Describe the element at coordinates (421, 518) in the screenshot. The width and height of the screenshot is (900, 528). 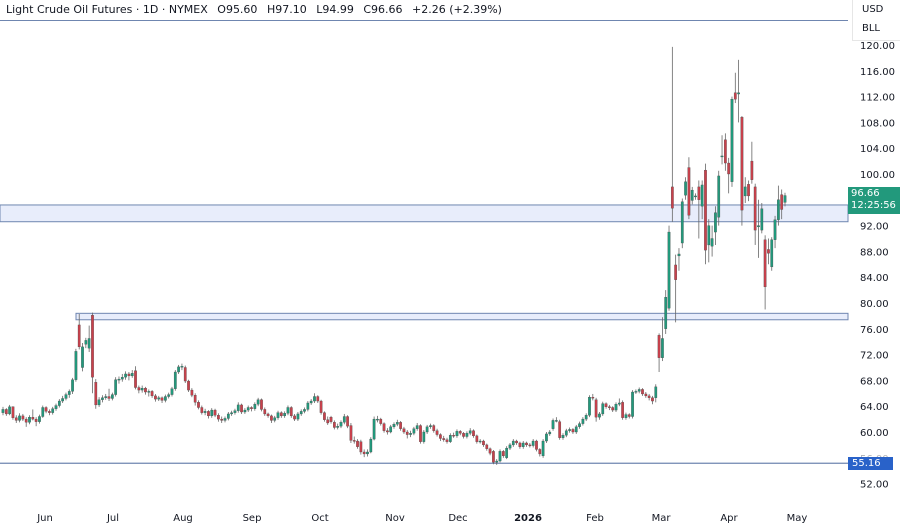
I see `time-axis: Jun Jul Aug Sep Oct Nov Dec 2026 Feb Mar Apr May` at that location.